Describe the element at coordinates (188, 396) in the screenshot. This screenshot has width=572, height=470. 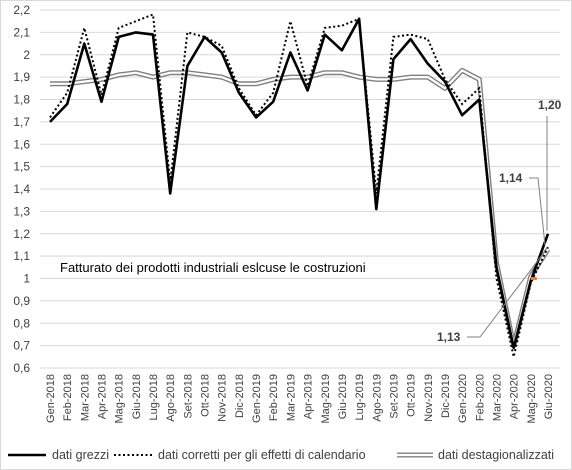
I see `x-tick-label: Set-2018` at that location.